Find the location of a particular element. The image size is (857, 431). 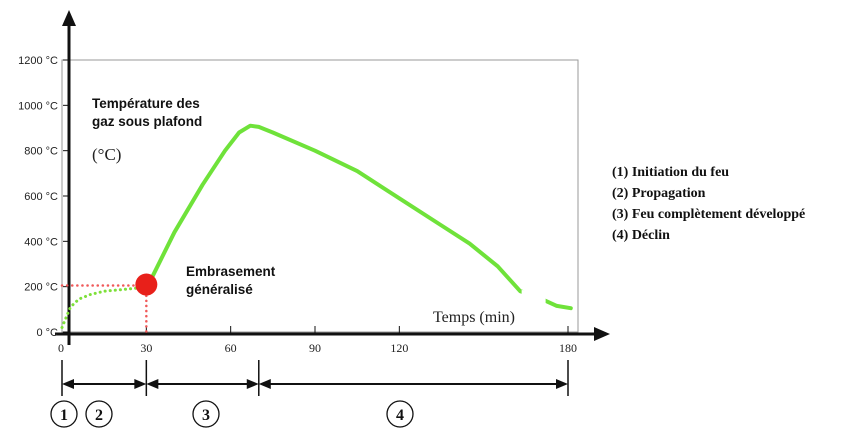

legend-item: (4) Déclin is located at coordinates (641, 235).